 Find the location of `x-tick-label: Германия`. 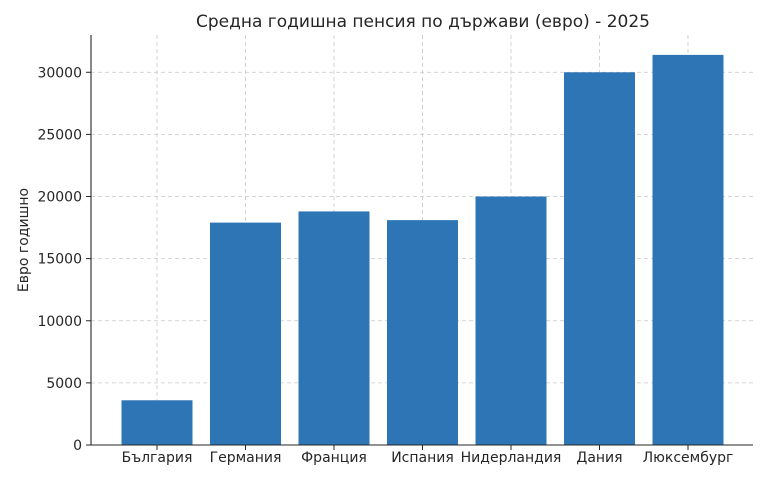

x-tick-label: Германия is located at coordinates (246, 458).